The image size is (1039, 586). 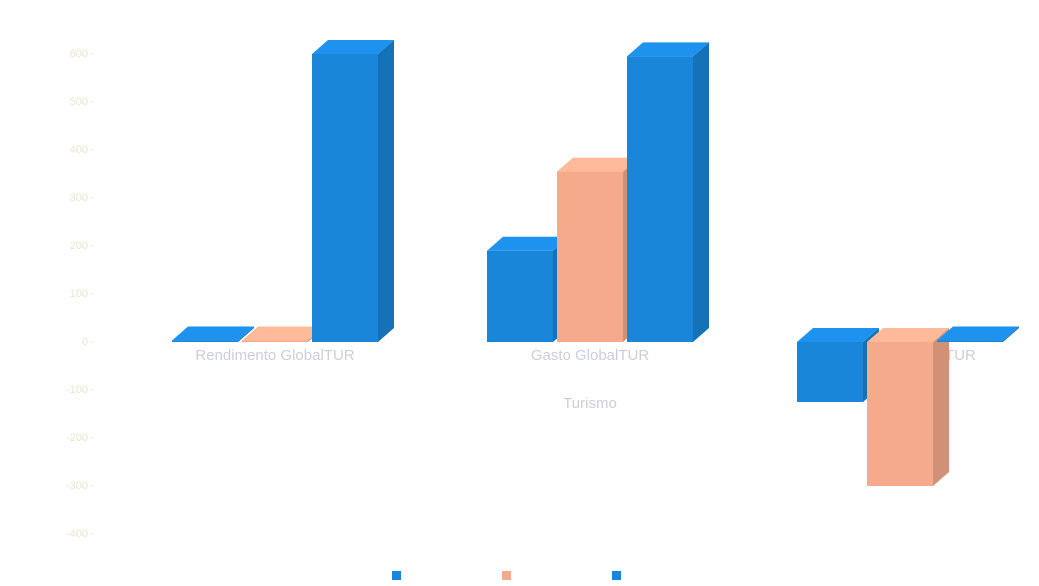 What do you see at coordinates (79, 294) in the screenshot?
I see `y-tick-label: 100` at bounding box center [79, 294].